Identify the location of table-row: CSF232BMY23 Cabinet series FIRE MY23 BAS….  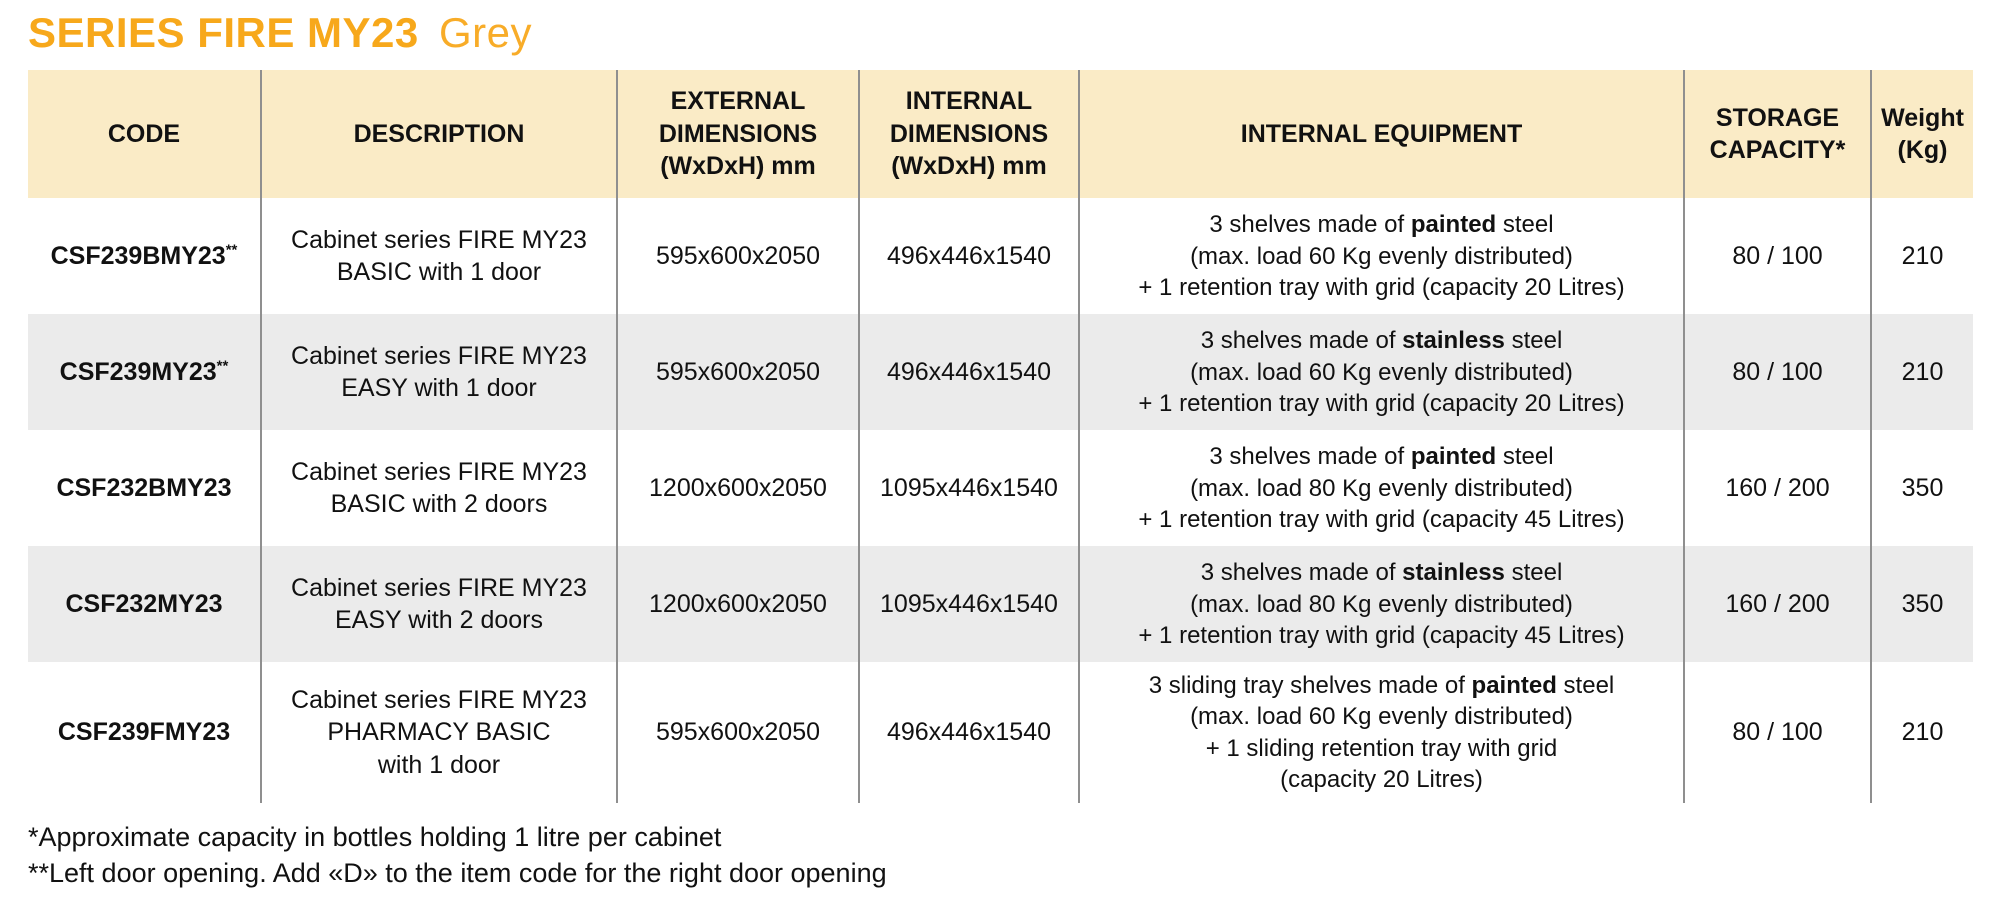
(1000, 488).